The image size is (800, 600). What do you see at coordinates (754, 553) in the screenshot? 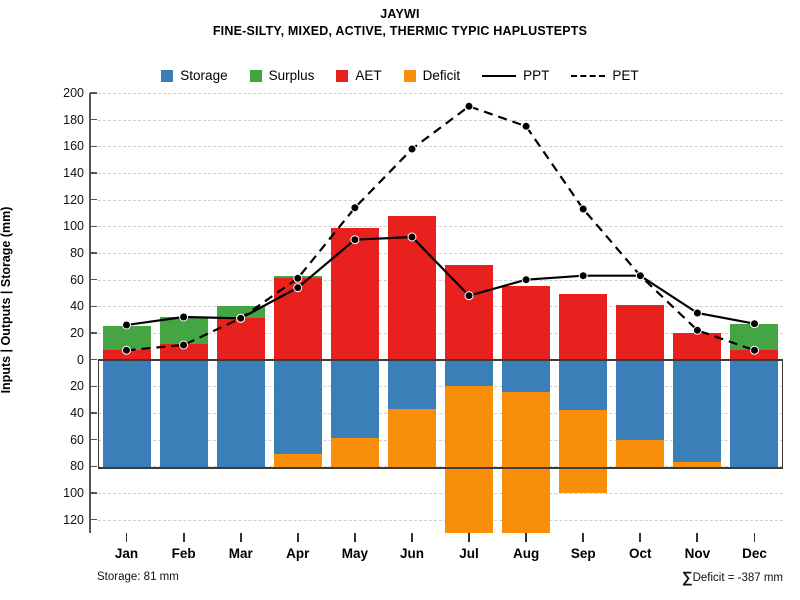
I see `x-axis-label-dec: Dec` at bounding box center [754, 553].